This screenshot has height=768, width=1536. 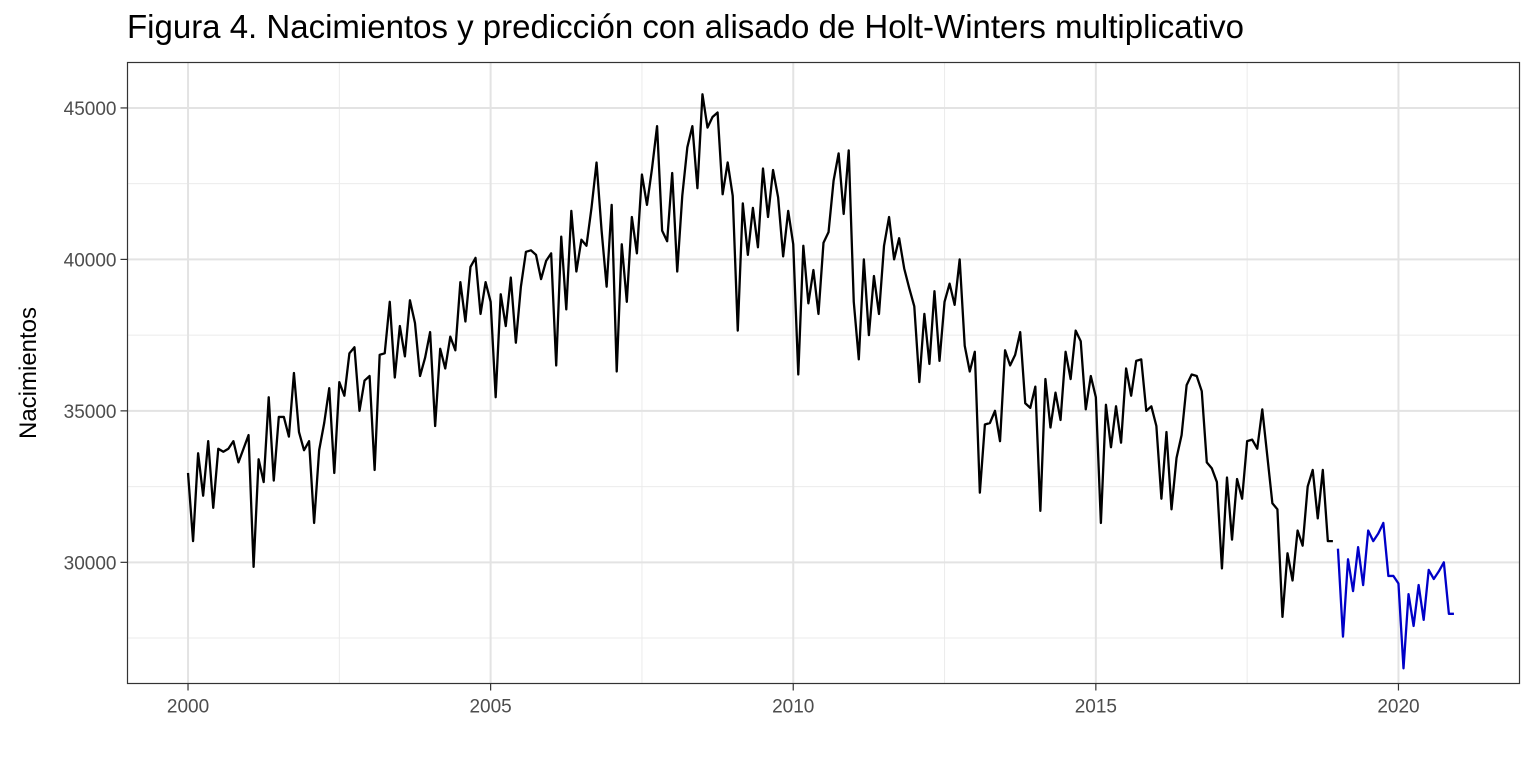 I want to click on x-axis: 2000 2005 2010 2015 2020, so click(x=793, y=700).